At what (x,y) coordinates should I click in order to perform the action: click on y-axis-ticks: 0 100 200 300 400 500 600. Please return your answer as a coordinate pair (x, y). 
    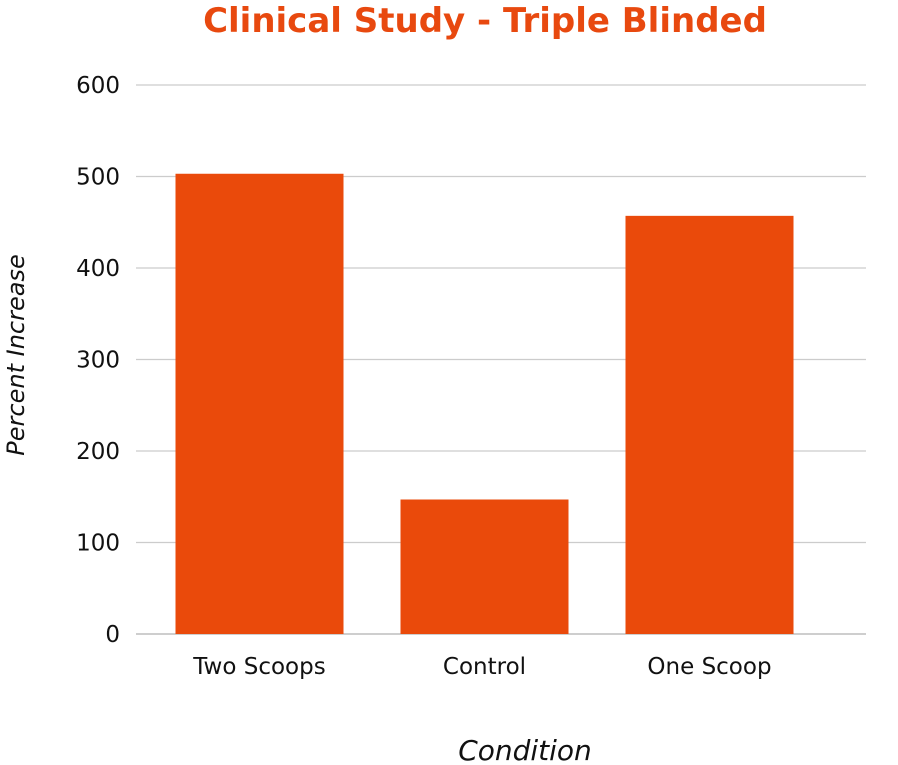
    Looking at the image, I should click on (98, 360).